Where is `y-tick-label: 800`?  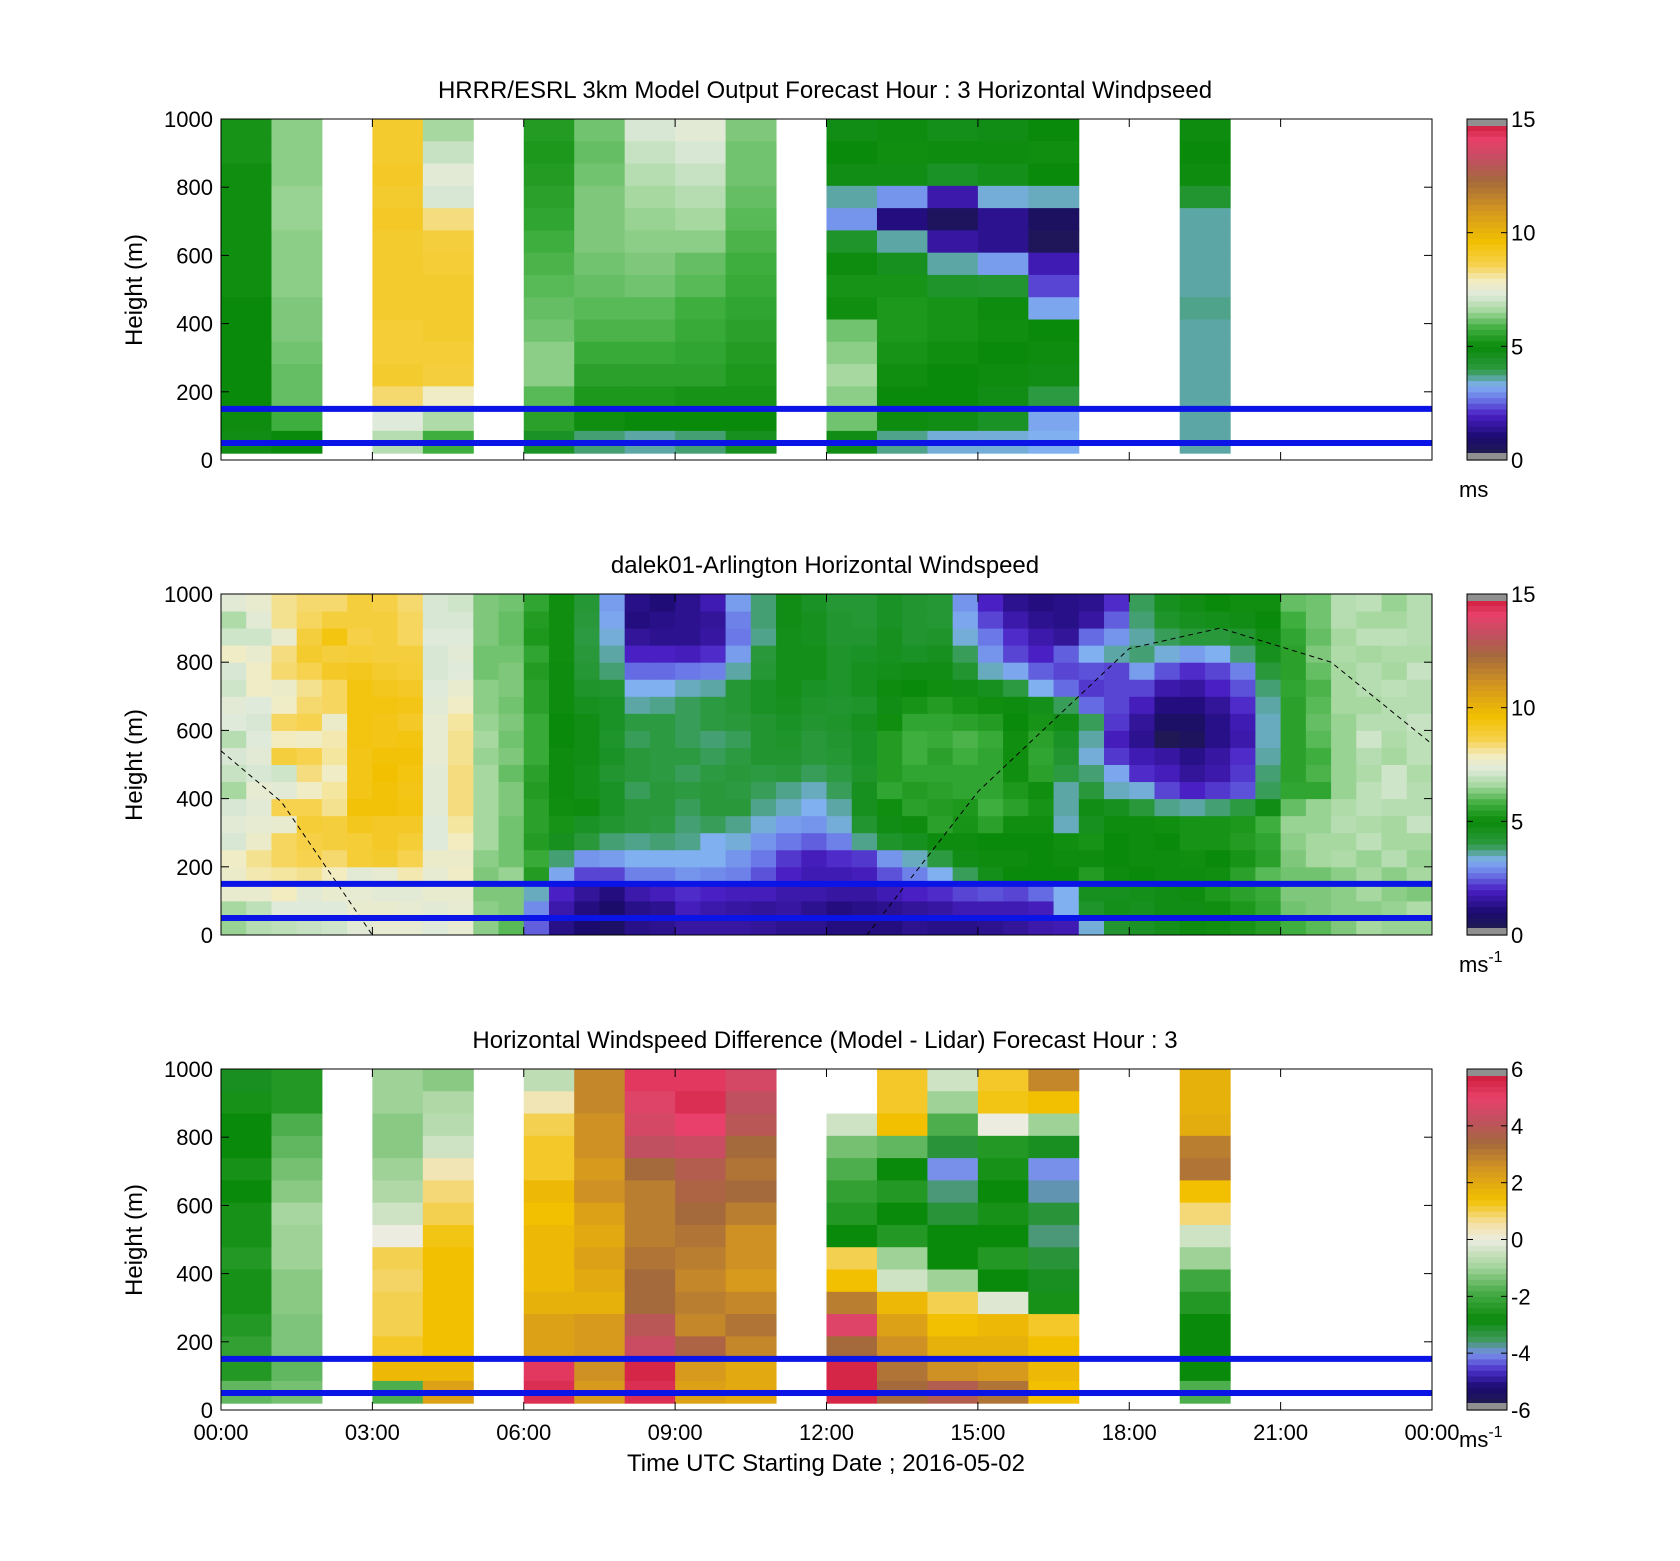
y-tick-label: 800 is located at coordinates (194, 662).